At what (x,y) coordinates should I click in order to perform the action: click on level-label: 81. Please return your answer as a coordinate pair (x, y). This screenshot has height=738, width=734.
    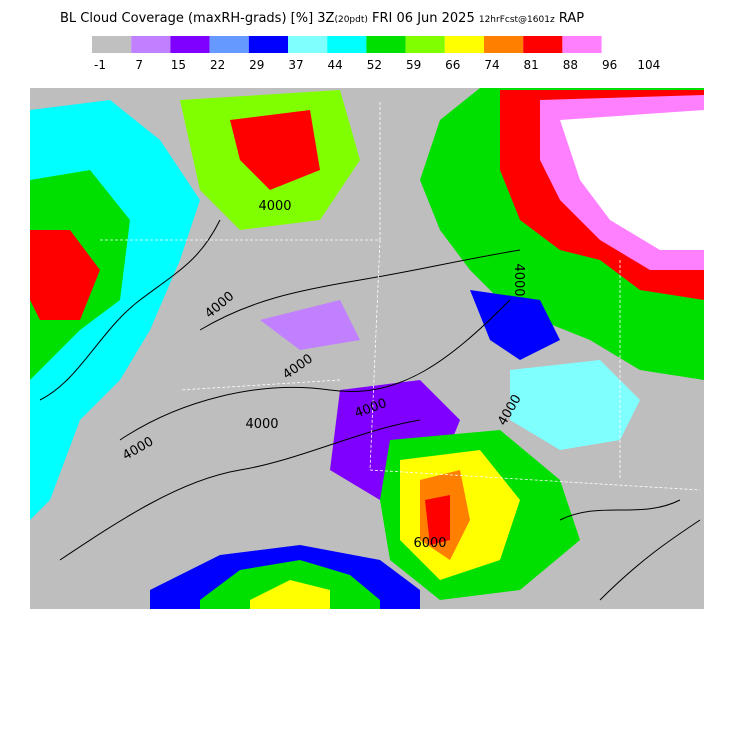
    Looking at the image, I should click on (531, 65).